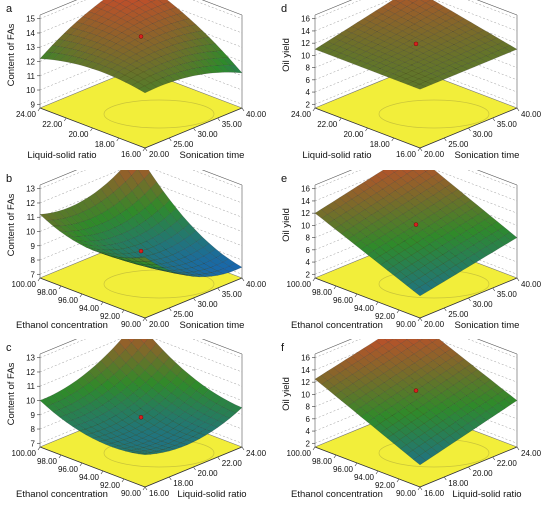  Describe the element at coordinates (486, 494) in the screenshot. I see `y-axis-title: Liquid-solid ratio` at that location.